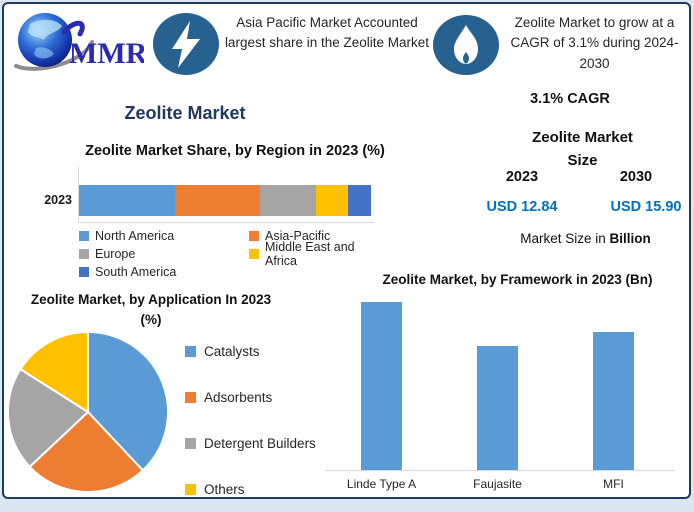 Image resolution: width=694 pixels, height=512 pixels. What do you see at coordinates (185, 113) in the screenshot?
I see `page-title: Zeolite Market` at bounding box center [185, 113].